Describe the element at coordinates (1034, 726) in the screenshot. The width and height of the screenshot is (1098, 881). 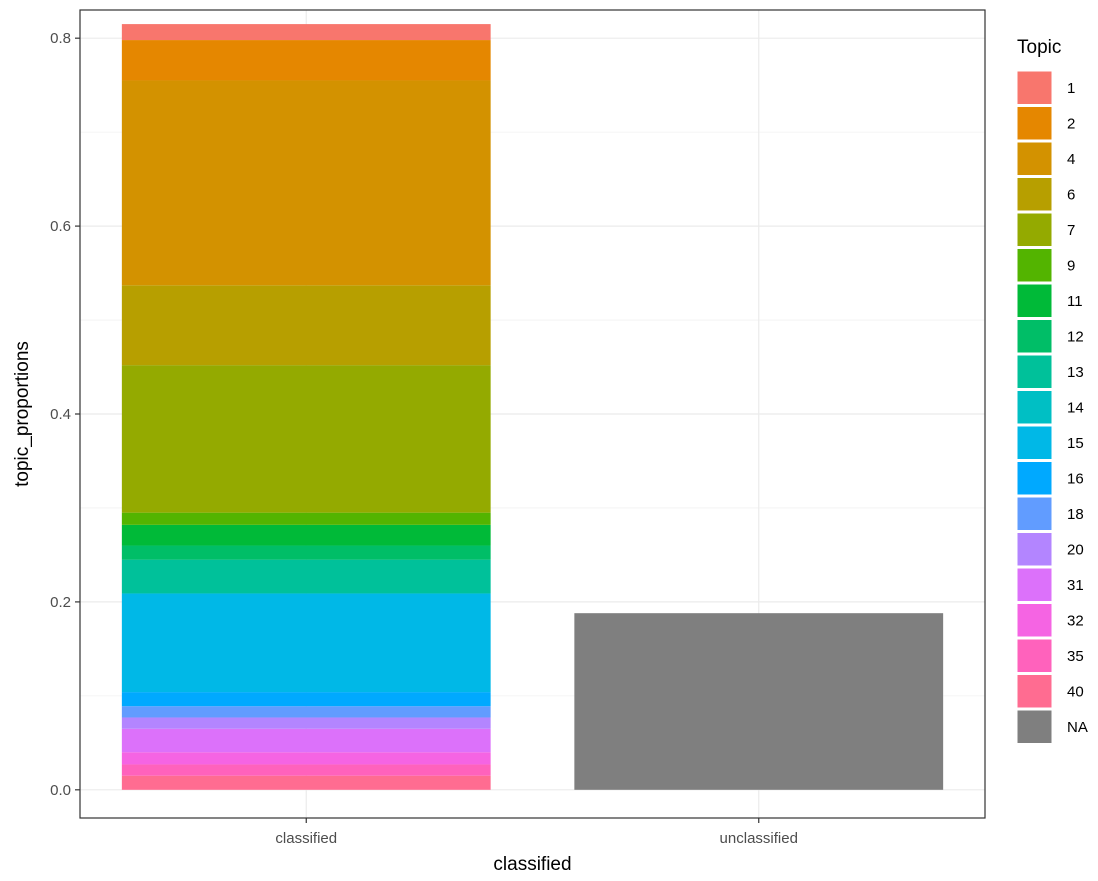
I see `legend-key-topic-NA` at that location.